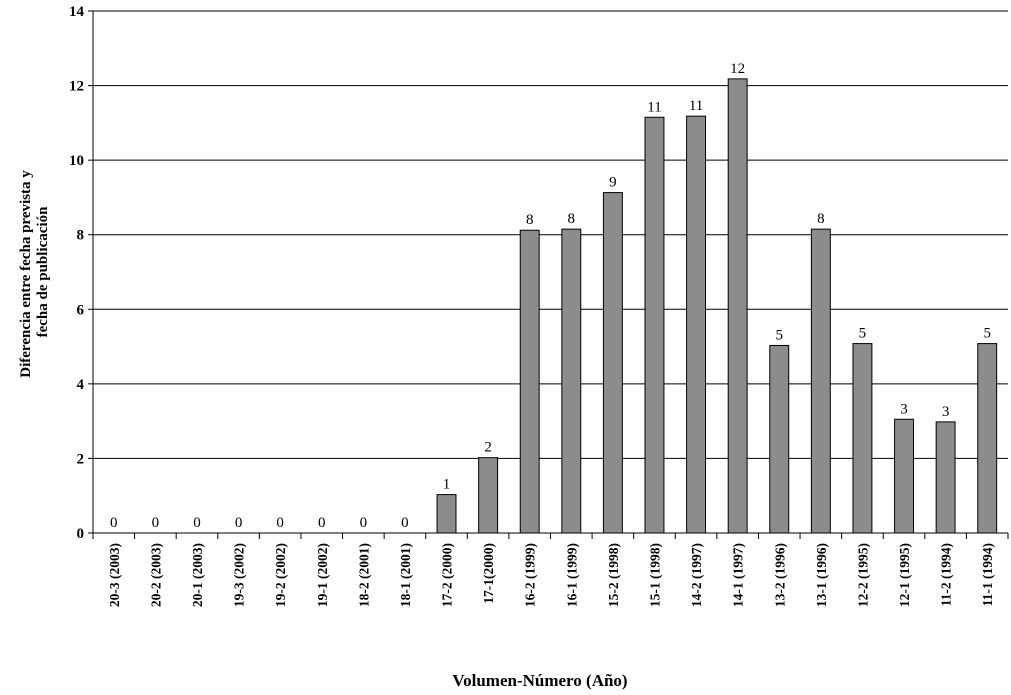 This screenshot has height=695, width=1011. What do you see at coordinates (488, 448) in the screenshot?
I see `data-label: 2` at bounding box center [488, 448].